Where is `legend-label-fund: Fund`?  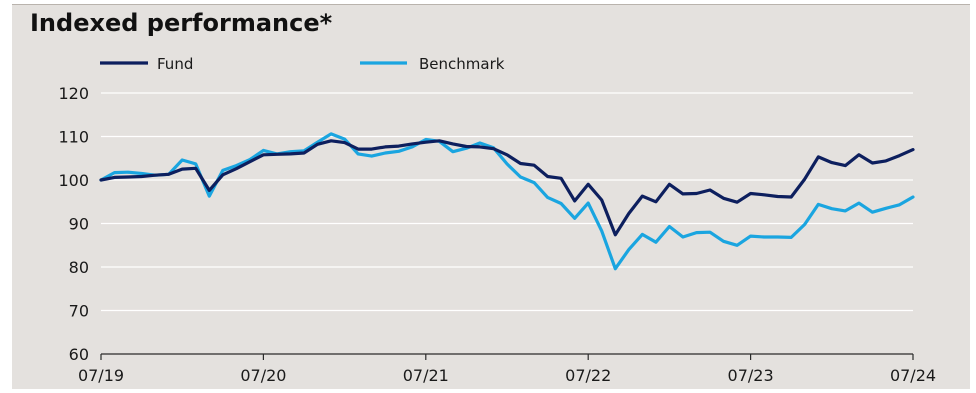 legend-label-fund: Fund is located at coordinates (175, 64).